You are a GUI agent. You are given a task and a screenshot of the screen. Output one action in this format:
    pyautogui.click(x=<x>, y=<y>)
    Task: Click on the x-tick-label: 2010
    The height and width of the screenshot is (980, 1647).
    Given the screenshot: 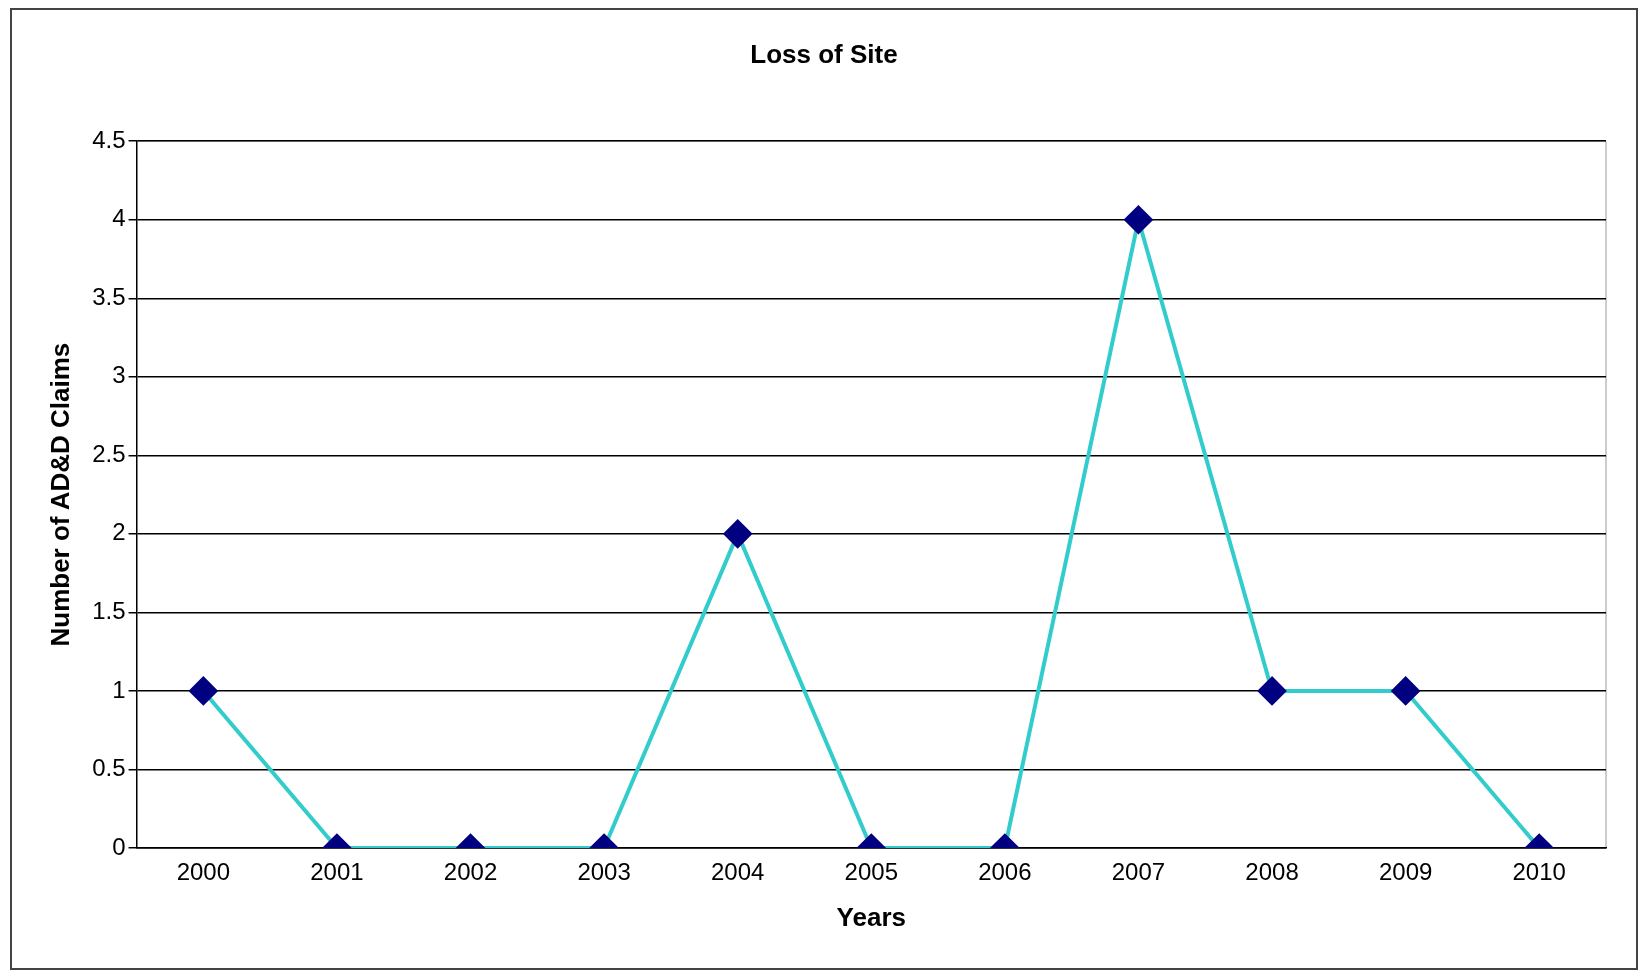 What is the action you would take?
    pyautogui.click(x=1539, y=872)
    